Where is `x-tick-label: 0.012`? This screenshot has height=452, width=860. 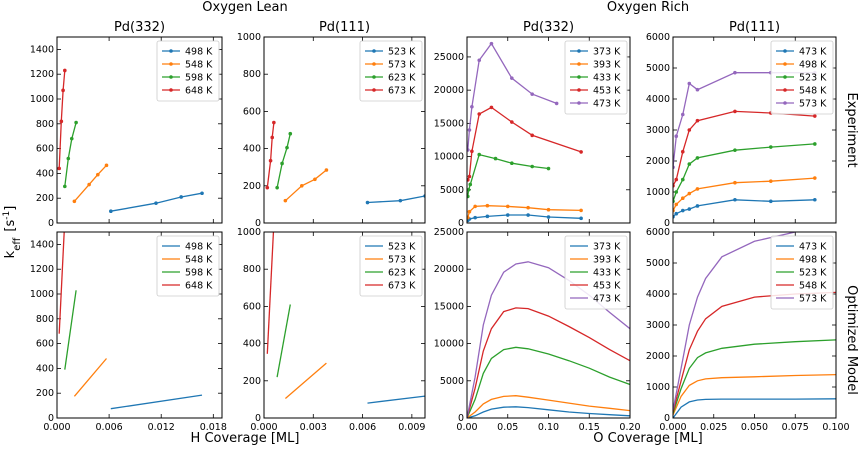
x-tick-label: 0.012 is located at coordinates (161, 427).